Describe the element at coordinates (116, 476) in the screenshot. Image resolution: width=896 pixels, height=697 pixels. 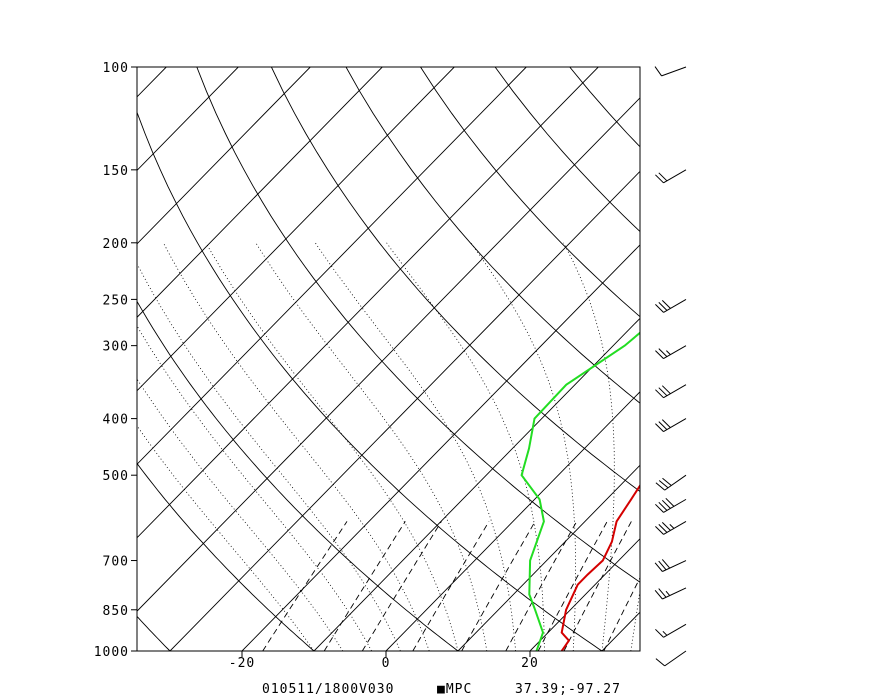
I see `pressure-tick-label: 500` at that location.